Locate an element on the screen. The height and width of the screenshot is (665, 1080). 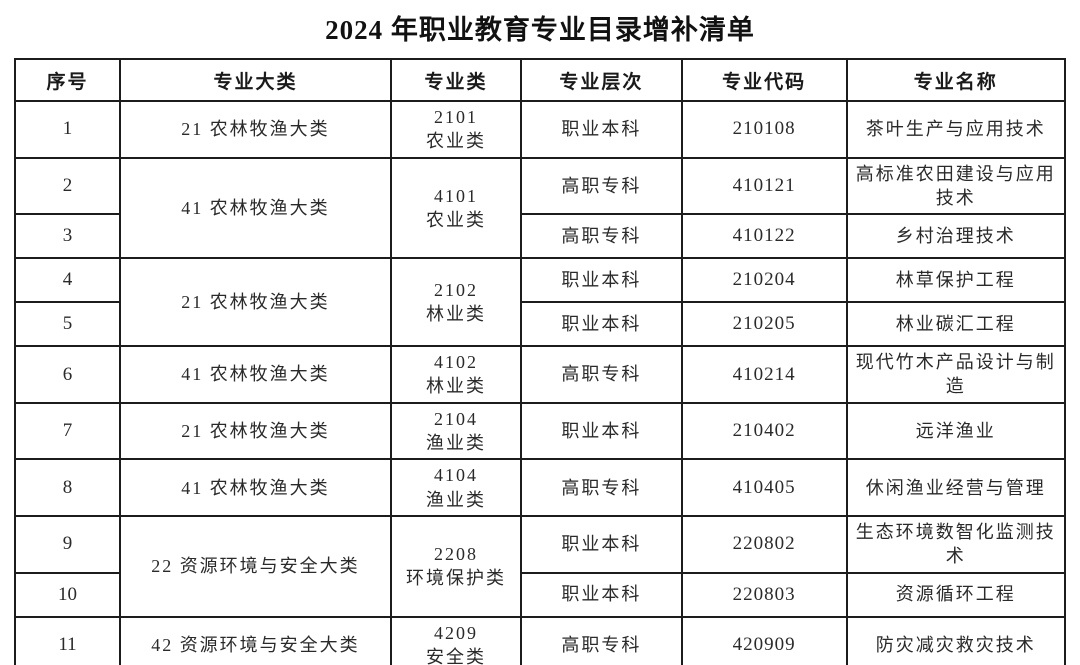
cell-code: 210402 is located at coordinates (764, 431).